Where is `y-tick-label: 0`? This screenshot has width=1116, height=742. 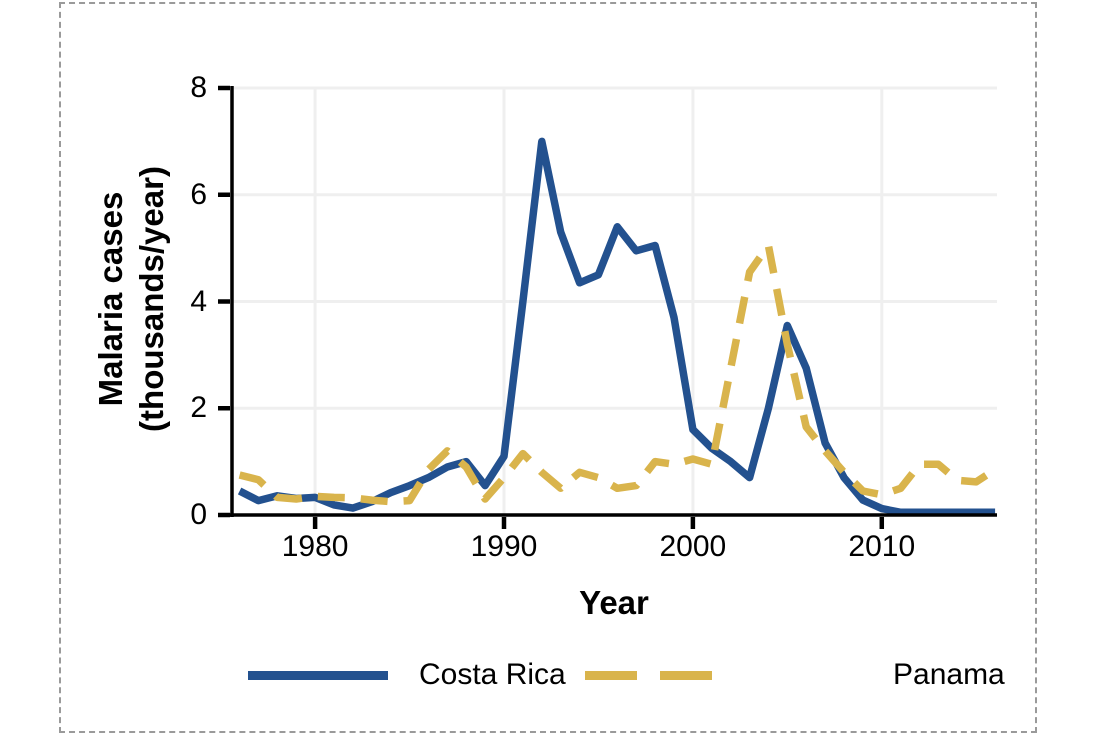
y-tick-label: 0 is located at coordinates (198, 514).